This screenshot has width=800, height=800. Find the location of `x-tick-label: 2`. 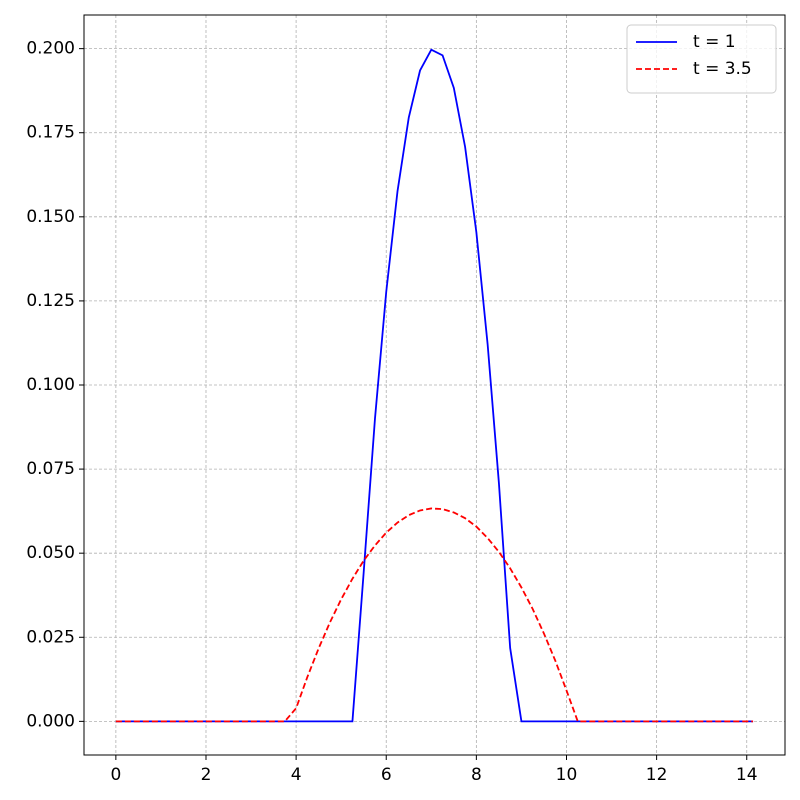

x-tick-label: 2 is located at coordinates (206, 775).